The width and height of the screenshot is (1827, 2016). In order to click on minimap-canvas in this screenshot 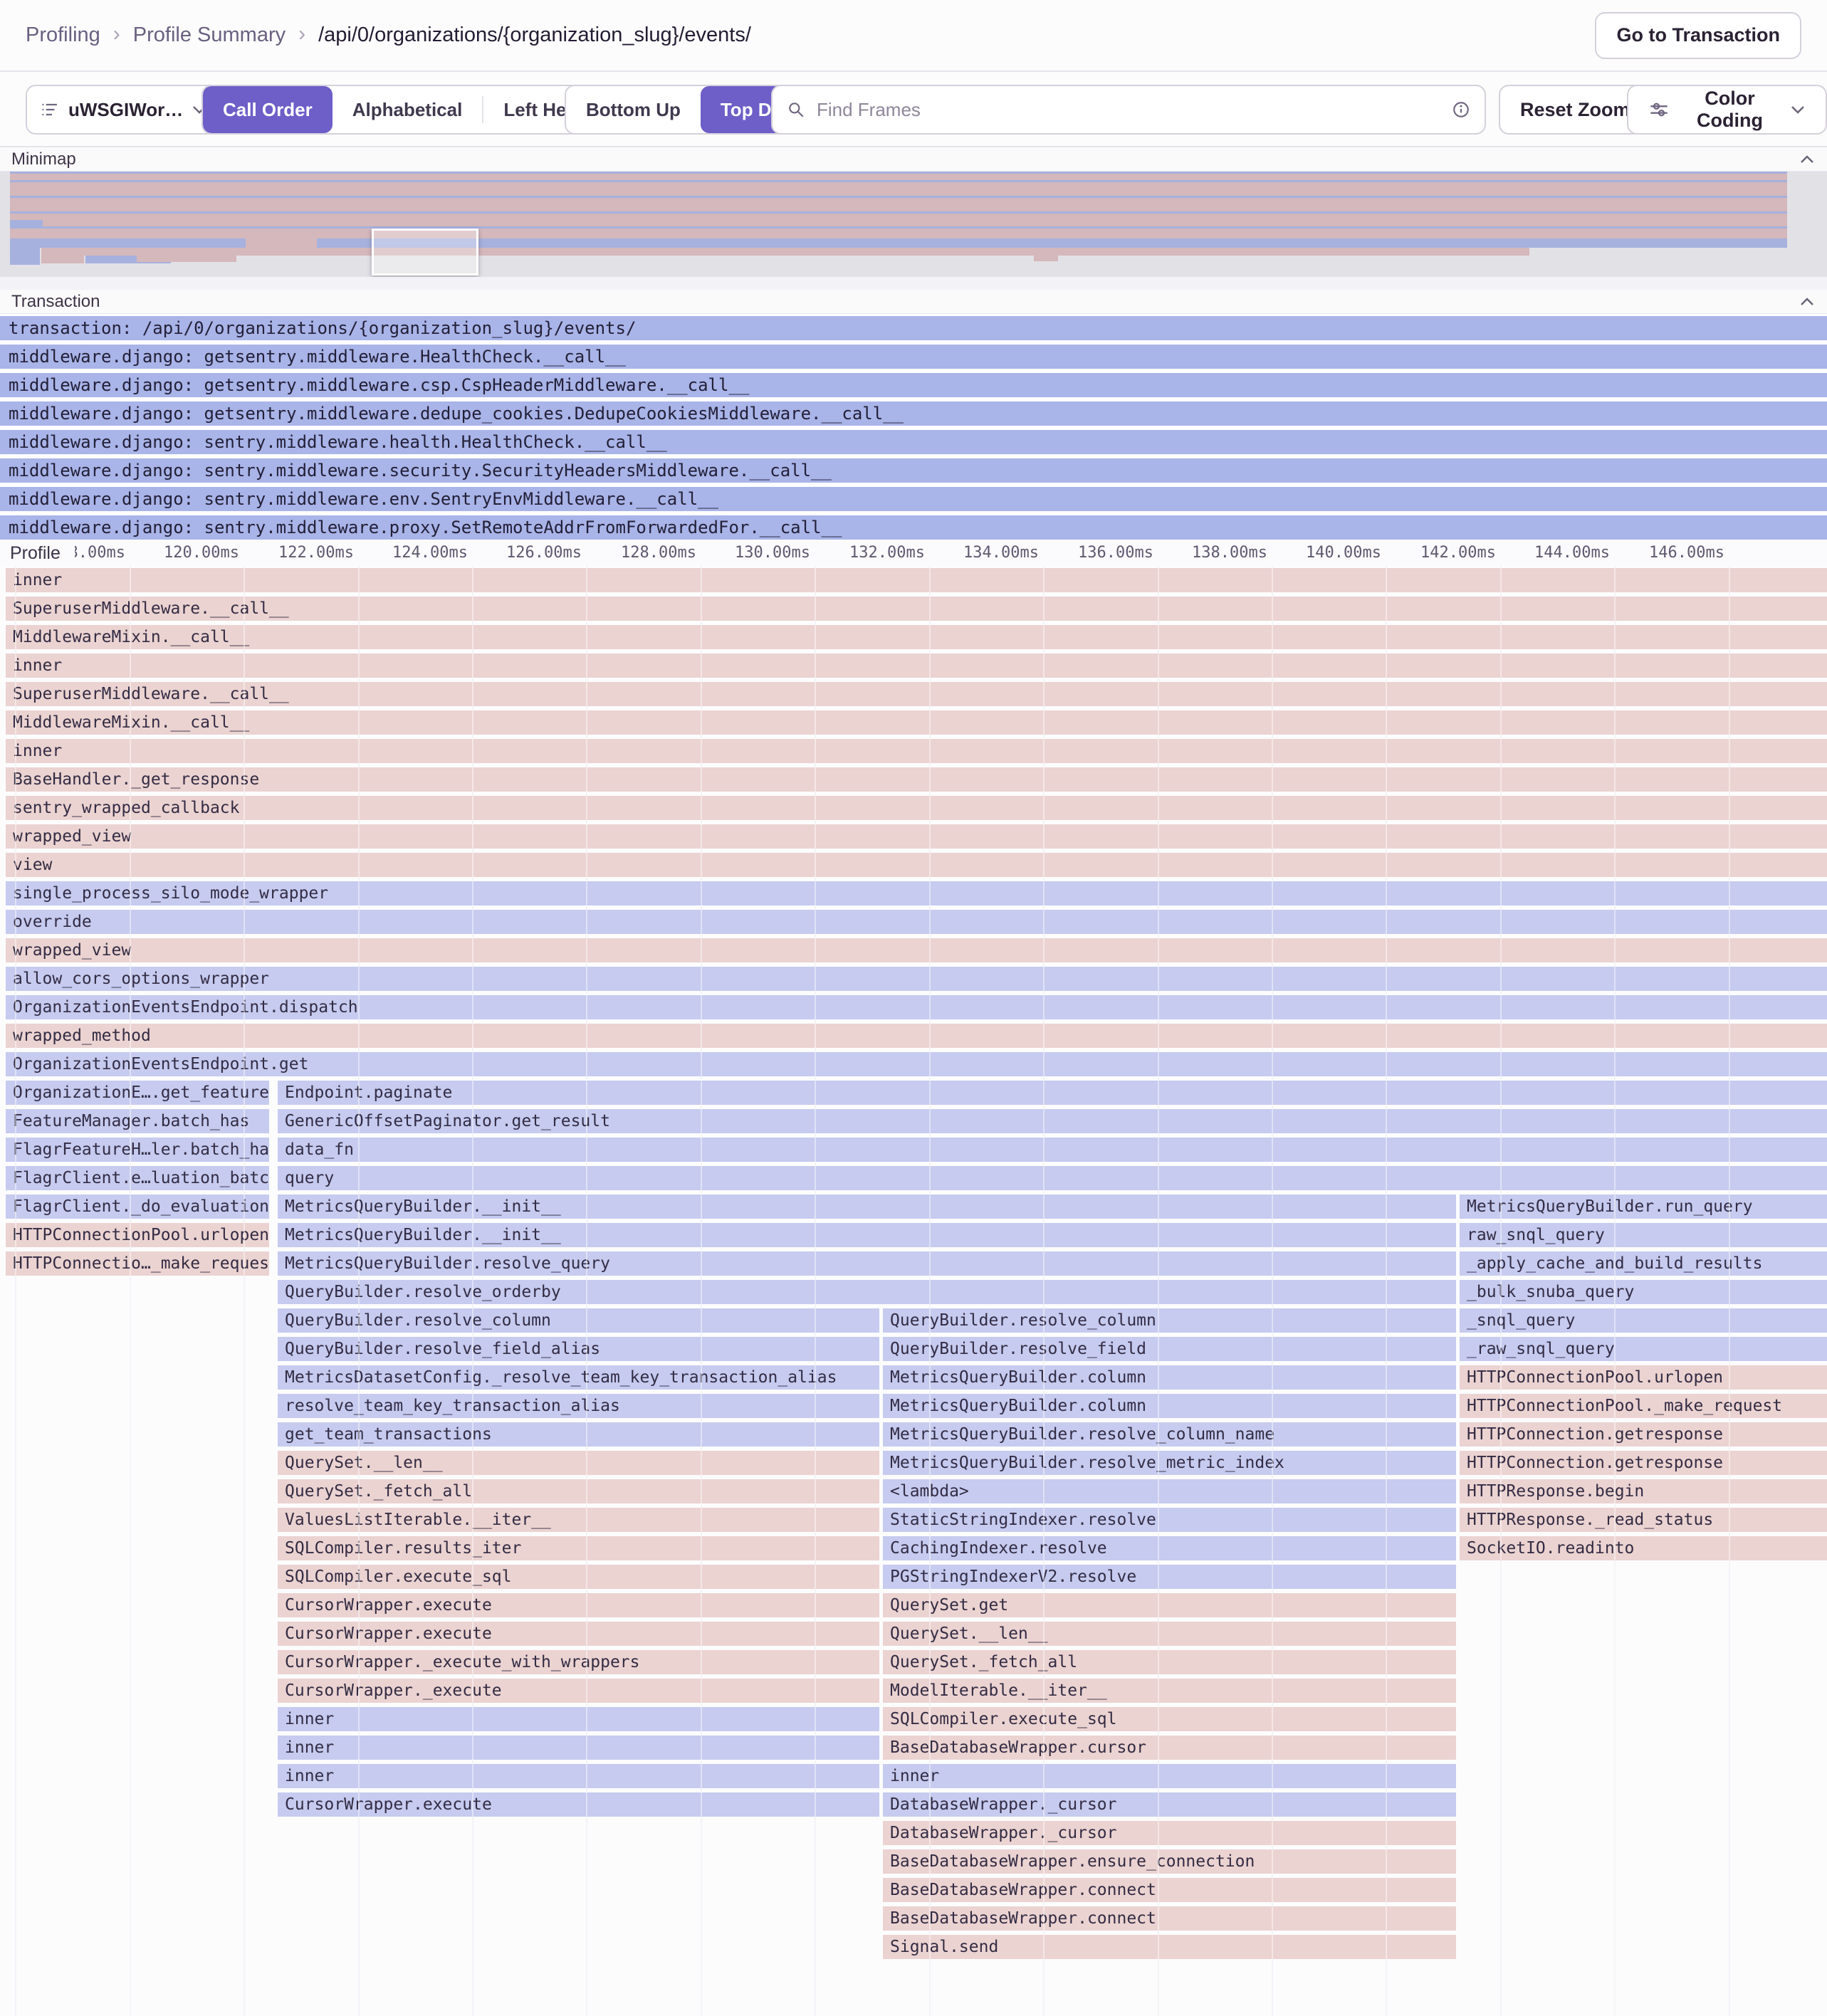, I will do `click(913, 225)`.